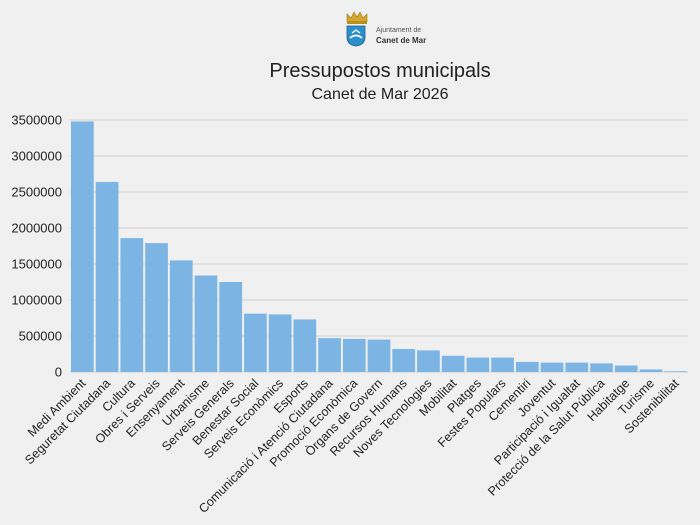 The image size is (700, 525). Describe the element at coordinates (58, 372) in the screenshot. I see `y-tick-label: 0` at that location.